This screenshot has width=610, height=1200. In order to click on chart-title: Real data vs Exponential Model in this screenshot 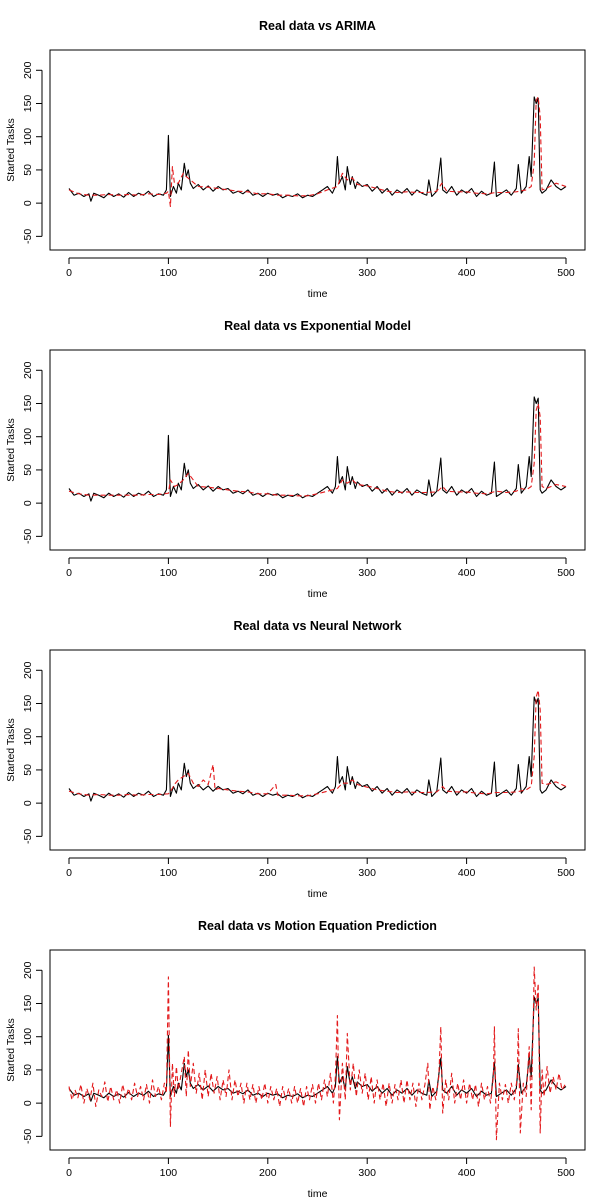, I will do `click(317, 326)`.